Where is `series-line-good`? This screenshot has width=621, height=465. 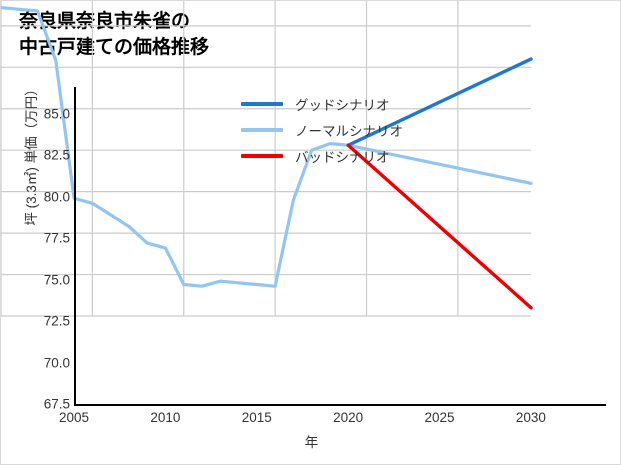
series-line-good is located at coordinates (439, 102).